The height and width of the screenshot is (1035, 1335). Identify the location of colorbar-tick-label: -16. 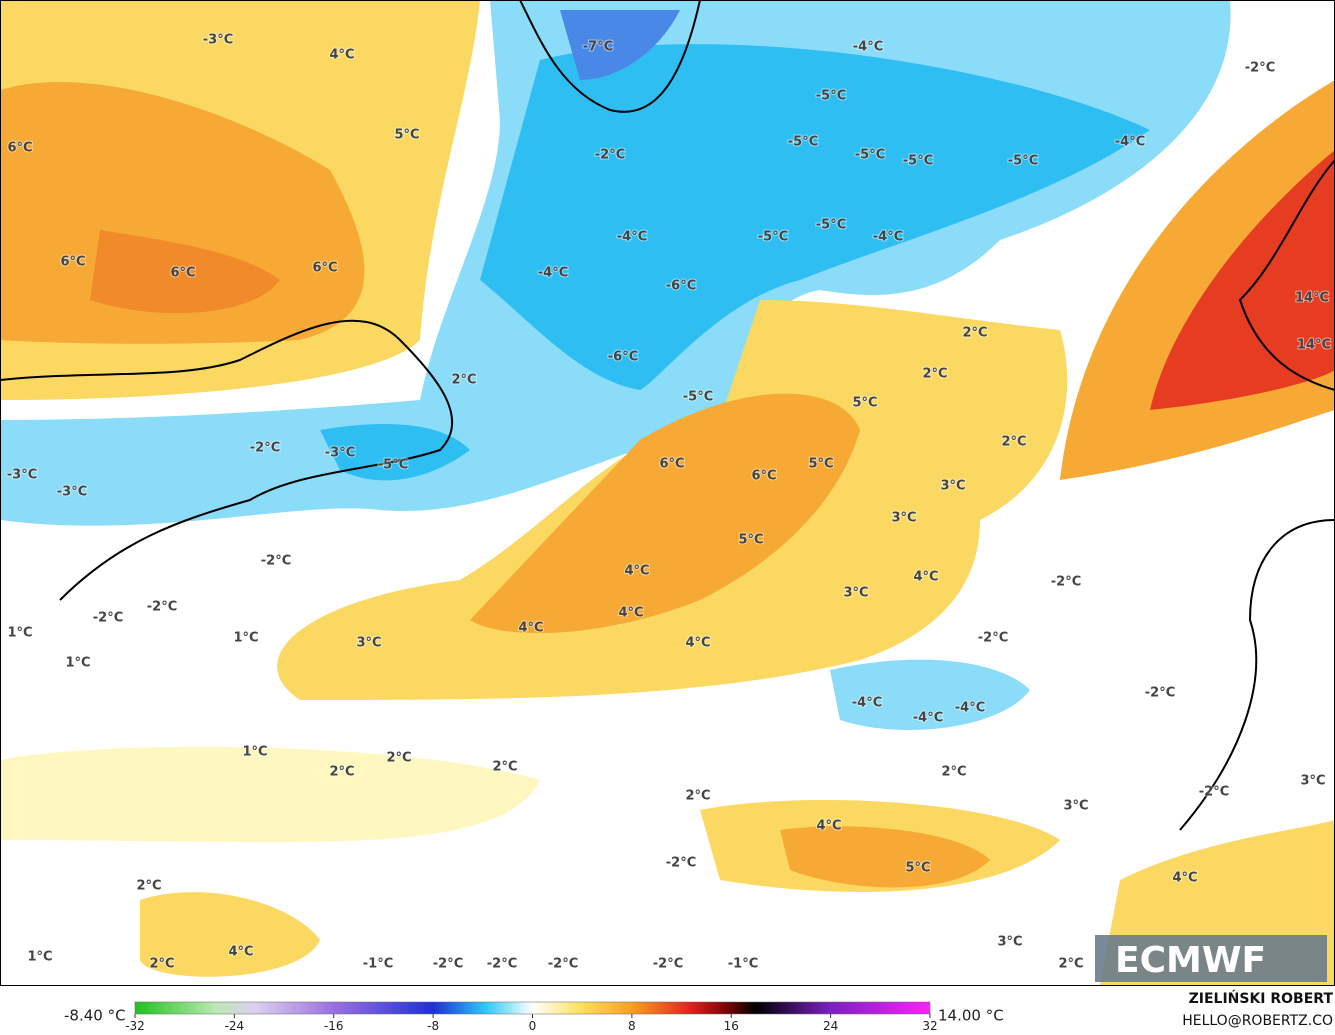
(334, 1026).